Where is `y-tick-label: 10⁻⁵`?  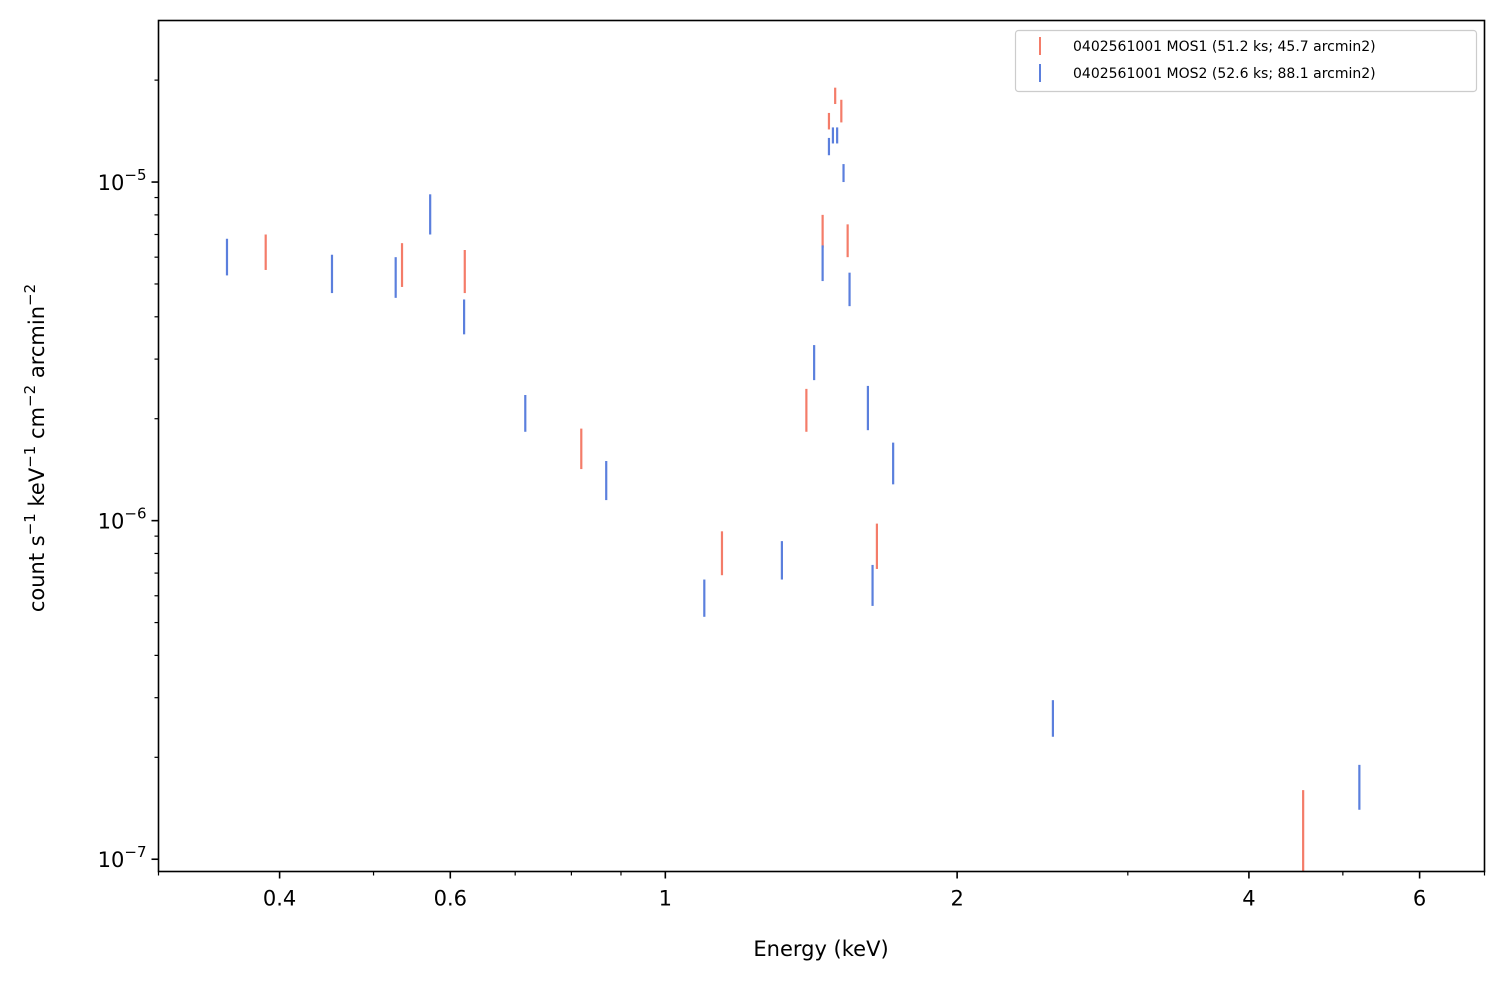
y-tick-label: 10⁻⁵ is located at coordinates (122, 180).